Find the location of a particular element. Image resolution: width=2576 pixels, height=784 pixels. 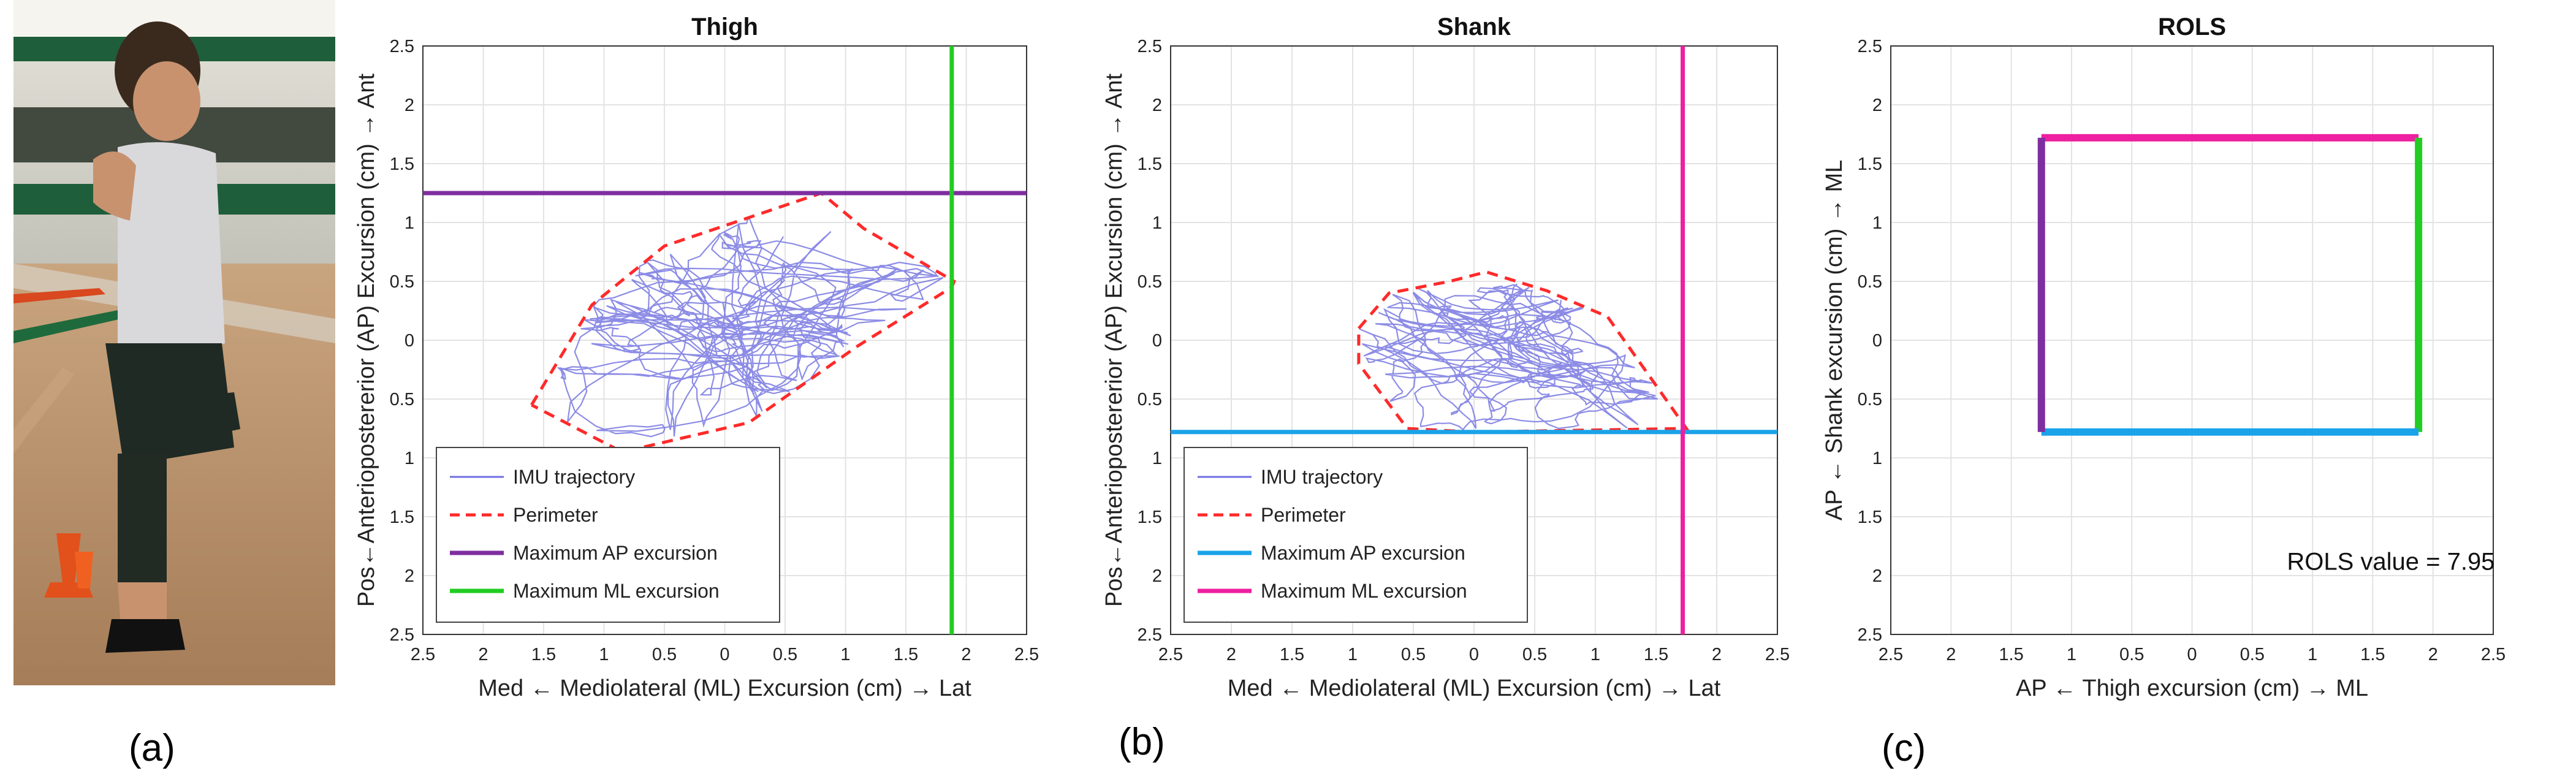

panel-label-c: (c) is located at coordinates (1904, 748).